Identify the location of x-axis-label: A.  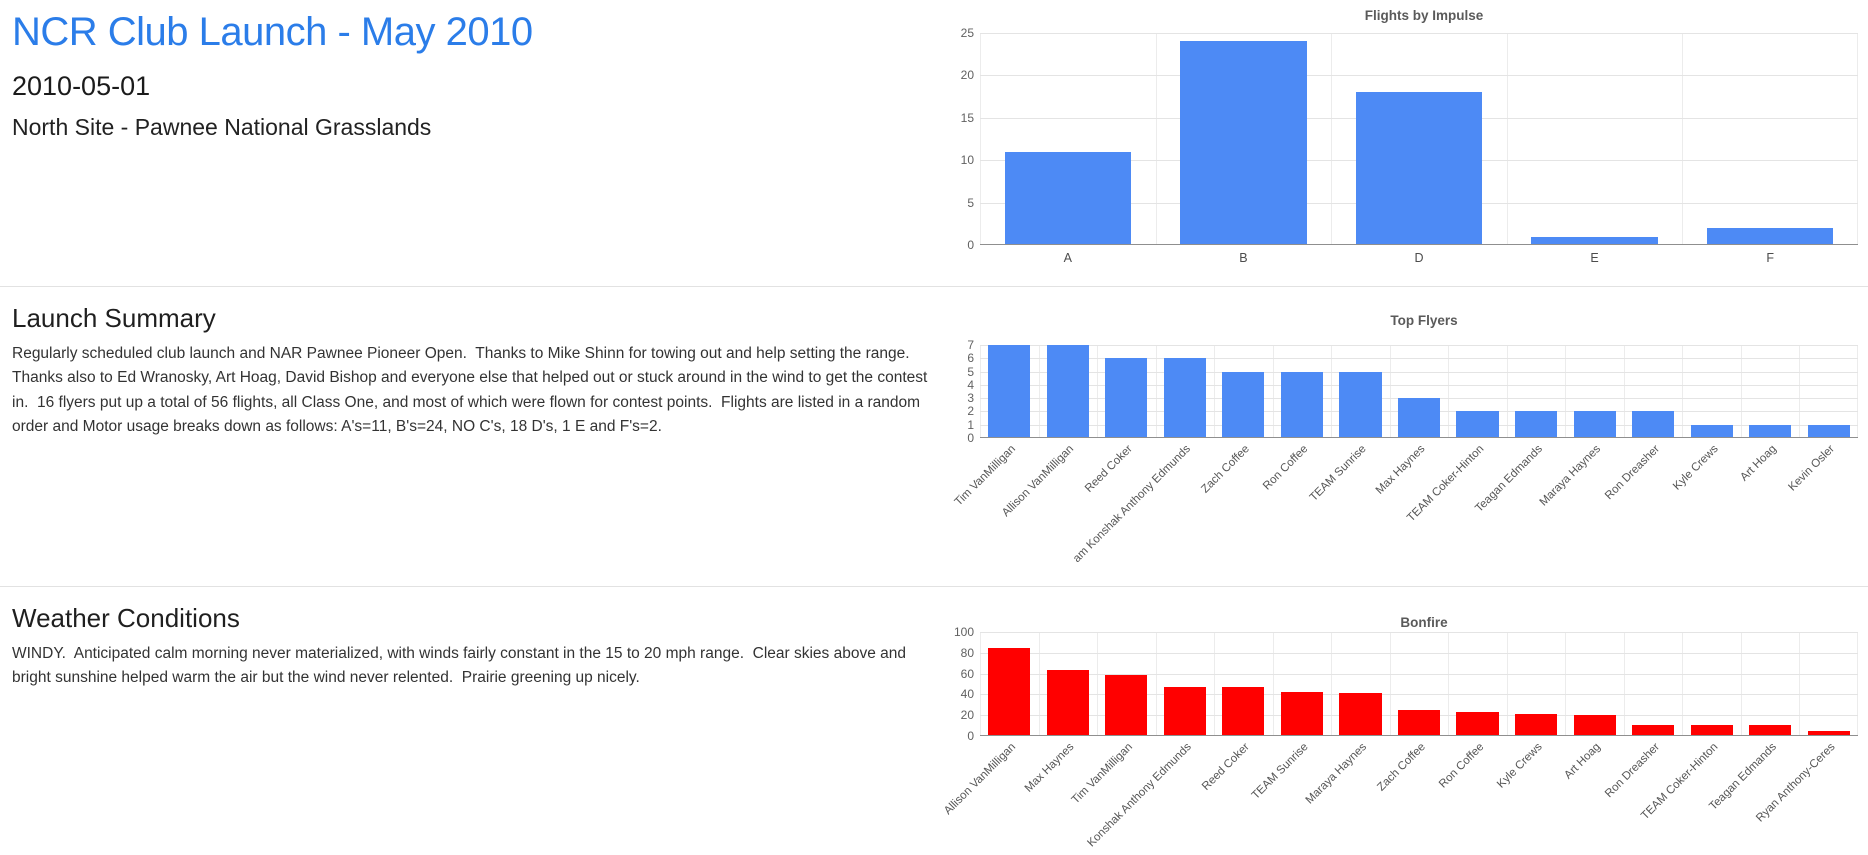
(1067, 258).